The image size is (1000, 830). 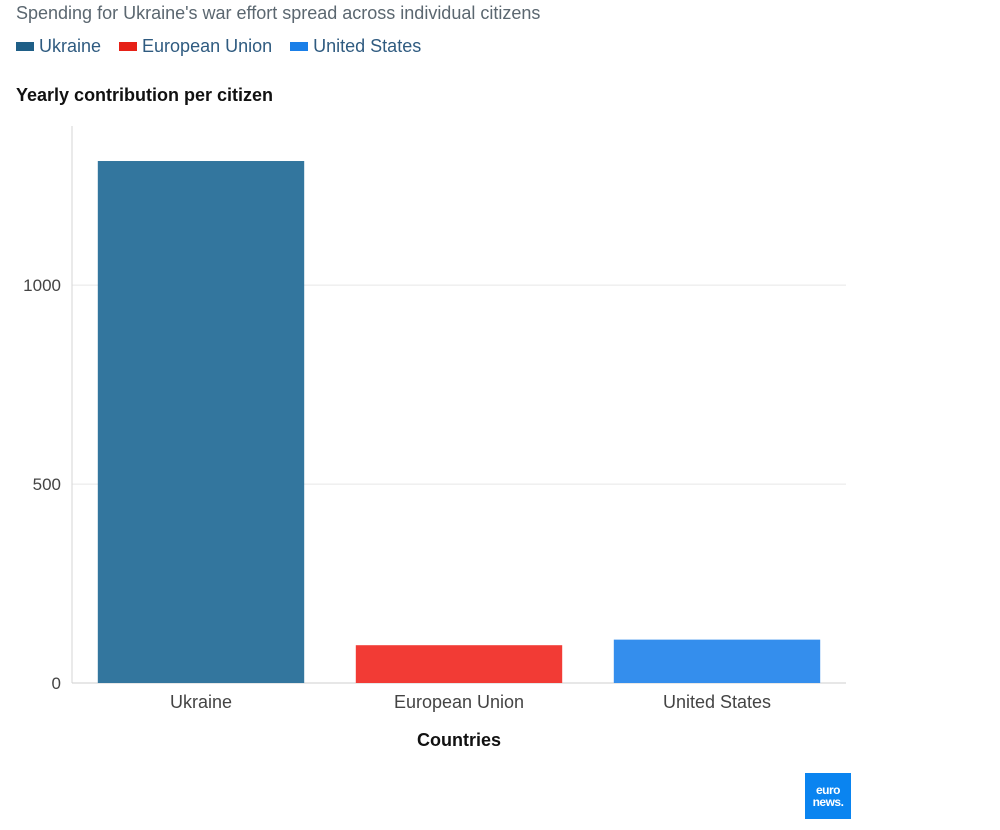 What do you see at coordinates (299, 46) in the screenshot?
I see `legend-swatch-united-states` at bounding box center [299, 46].